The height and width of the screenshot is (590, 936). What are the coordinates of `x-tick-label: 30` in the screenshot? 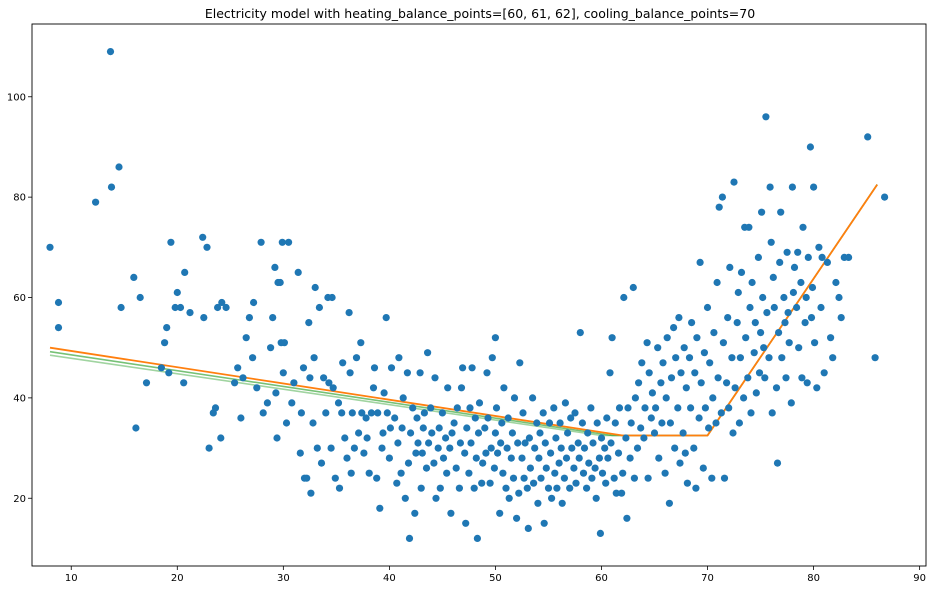 It's located at (283, 578).